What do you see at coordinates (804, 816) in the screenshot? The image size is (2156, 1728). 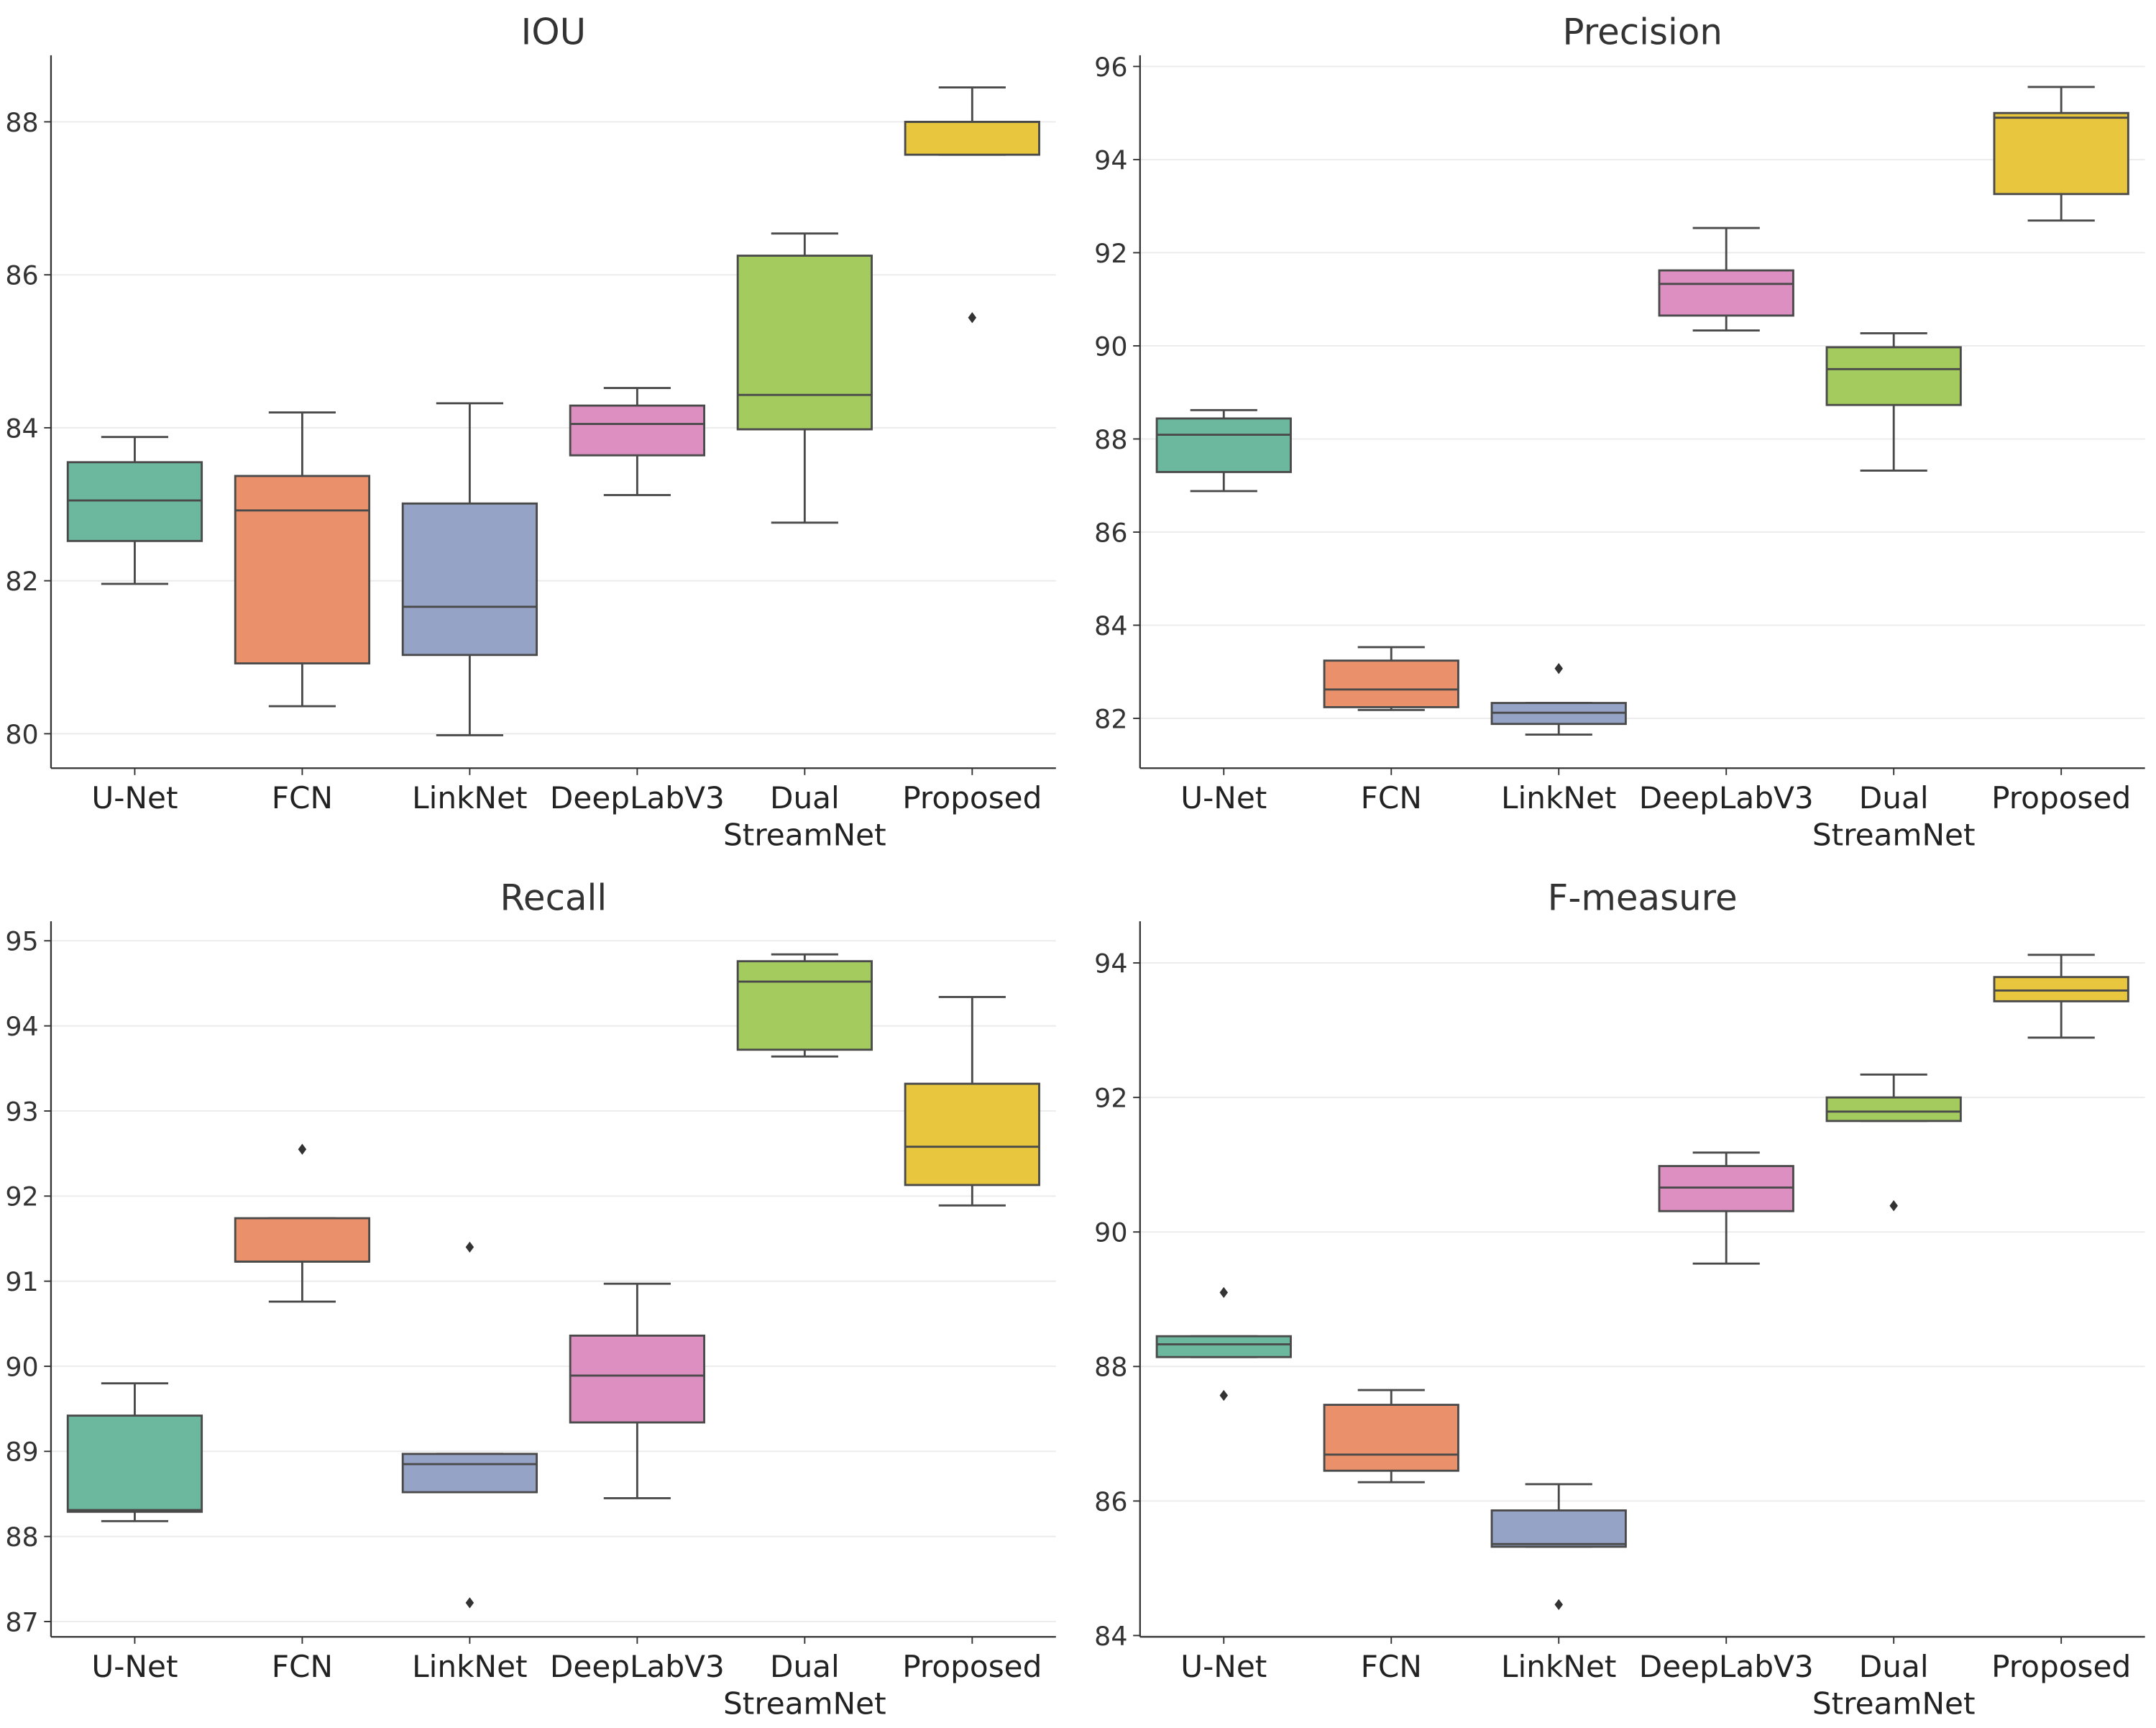 I see `x-tick-label: Dual StreamNet` at bounding box center [804, 816].